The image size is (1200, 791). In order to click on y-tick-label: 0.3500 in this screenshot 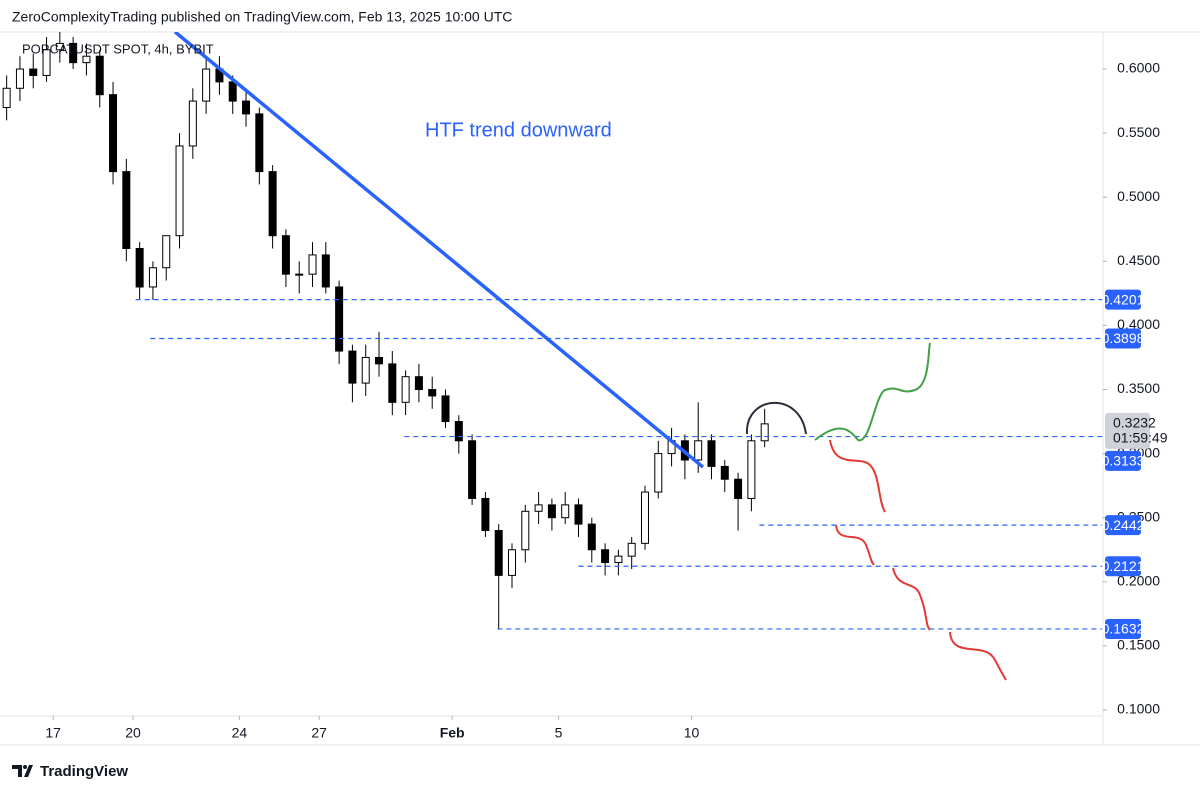, I will do `click(1138, 388)`.